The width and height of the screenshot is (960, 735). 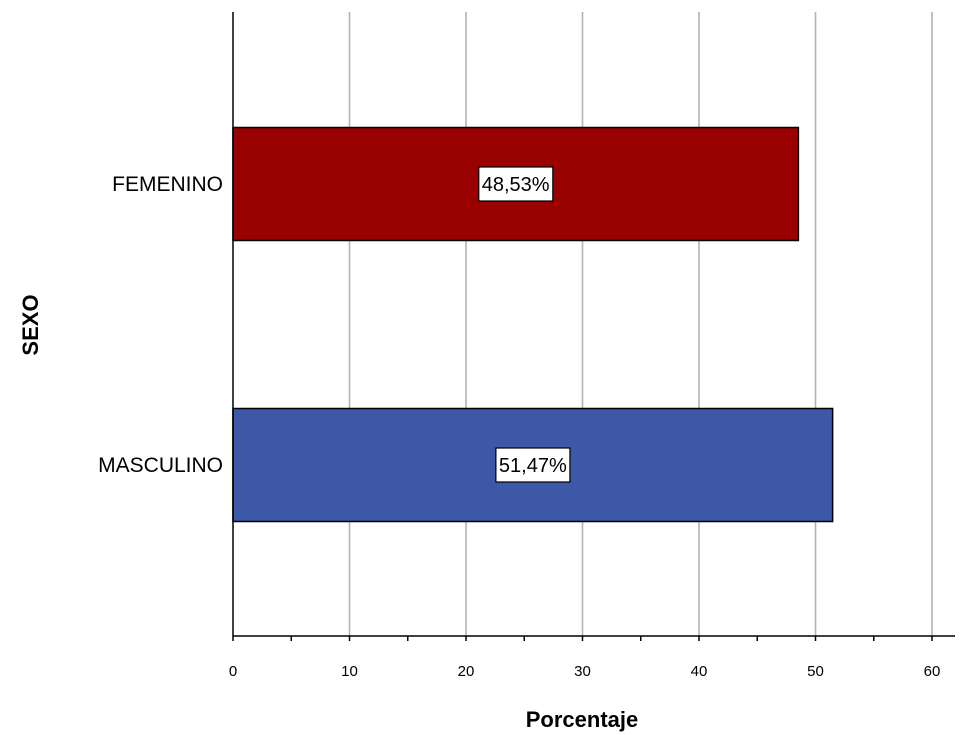 I want to click on x-axis-title: Porcentaje, so click(x=582, y=719).